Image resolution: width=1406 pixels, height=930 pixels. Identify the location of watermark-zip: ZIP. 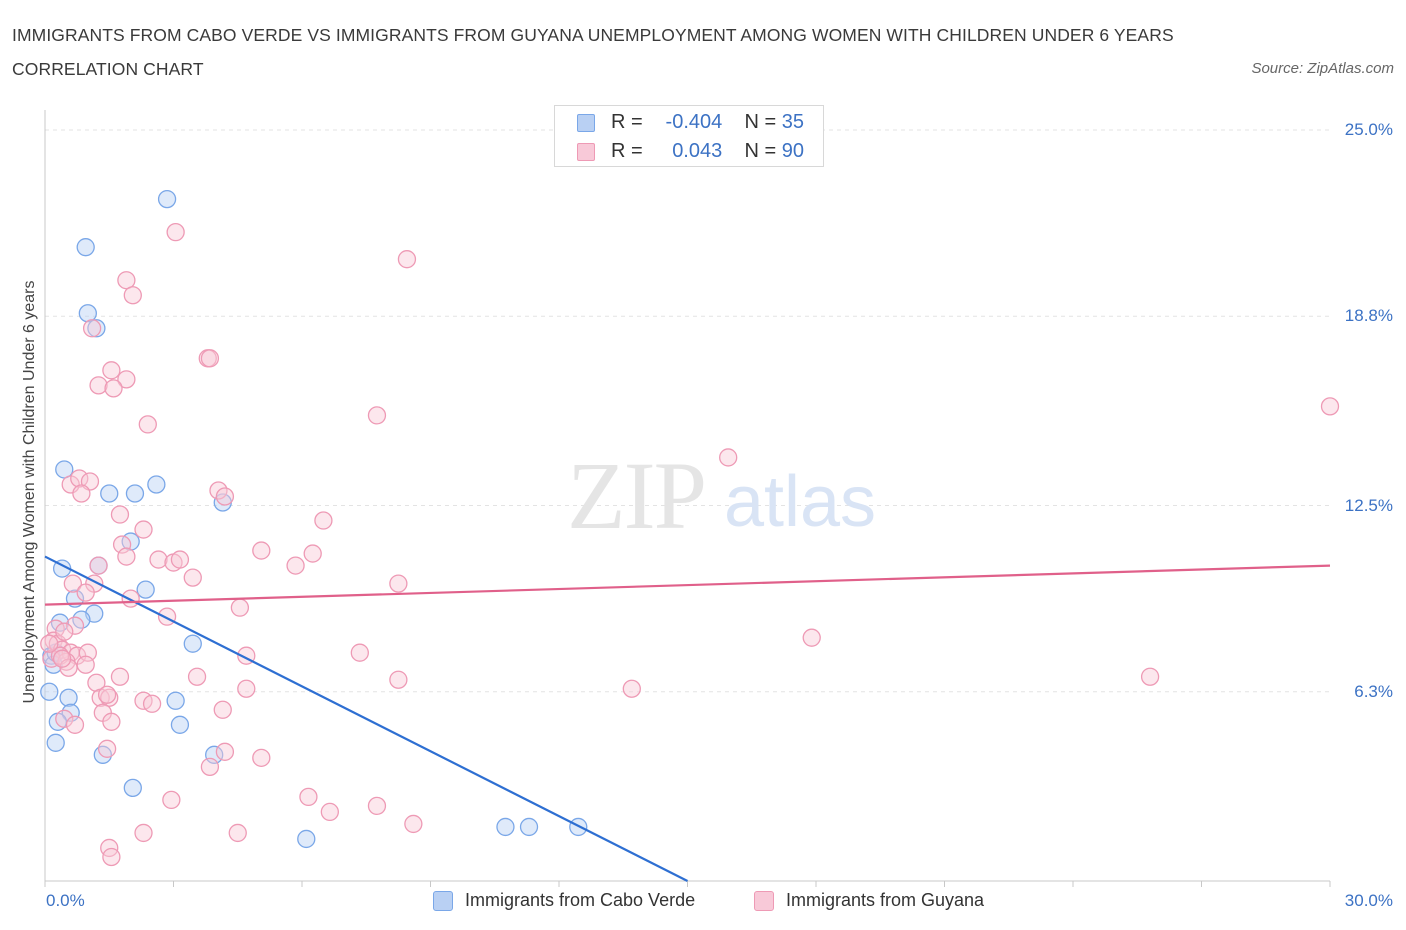
(636, 495).